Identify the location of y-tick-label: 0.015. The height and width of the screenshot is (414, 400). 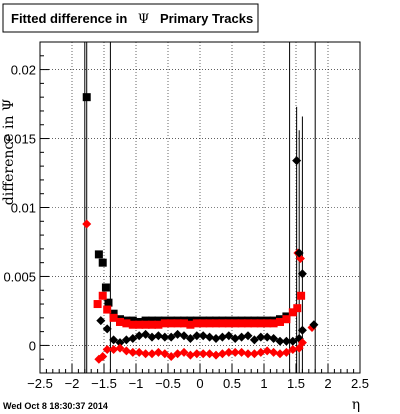
(19, 139).